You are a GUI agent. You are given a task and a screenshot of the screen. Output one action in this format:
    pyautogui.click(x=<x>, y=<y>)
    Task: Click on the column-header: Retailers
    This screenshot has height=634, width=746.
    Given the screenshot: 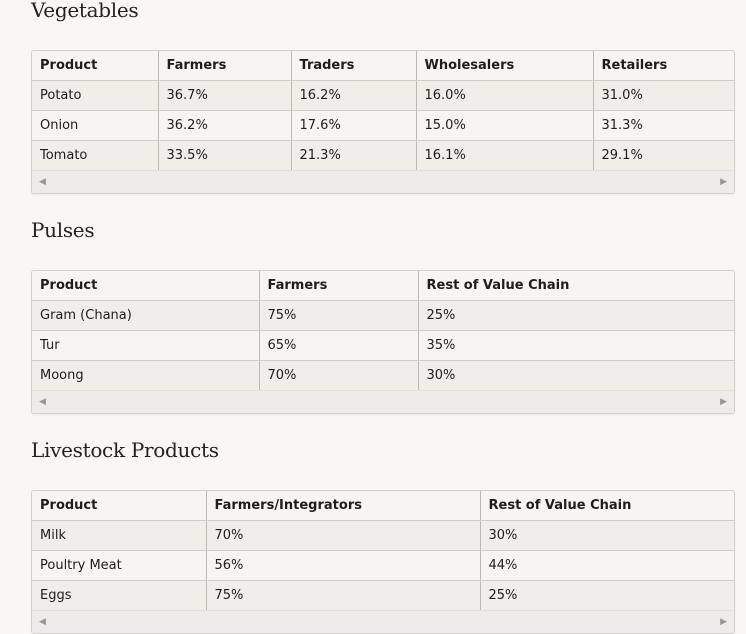 What is the action you would take?
    pyautogui.click(x=663, y=66)
    